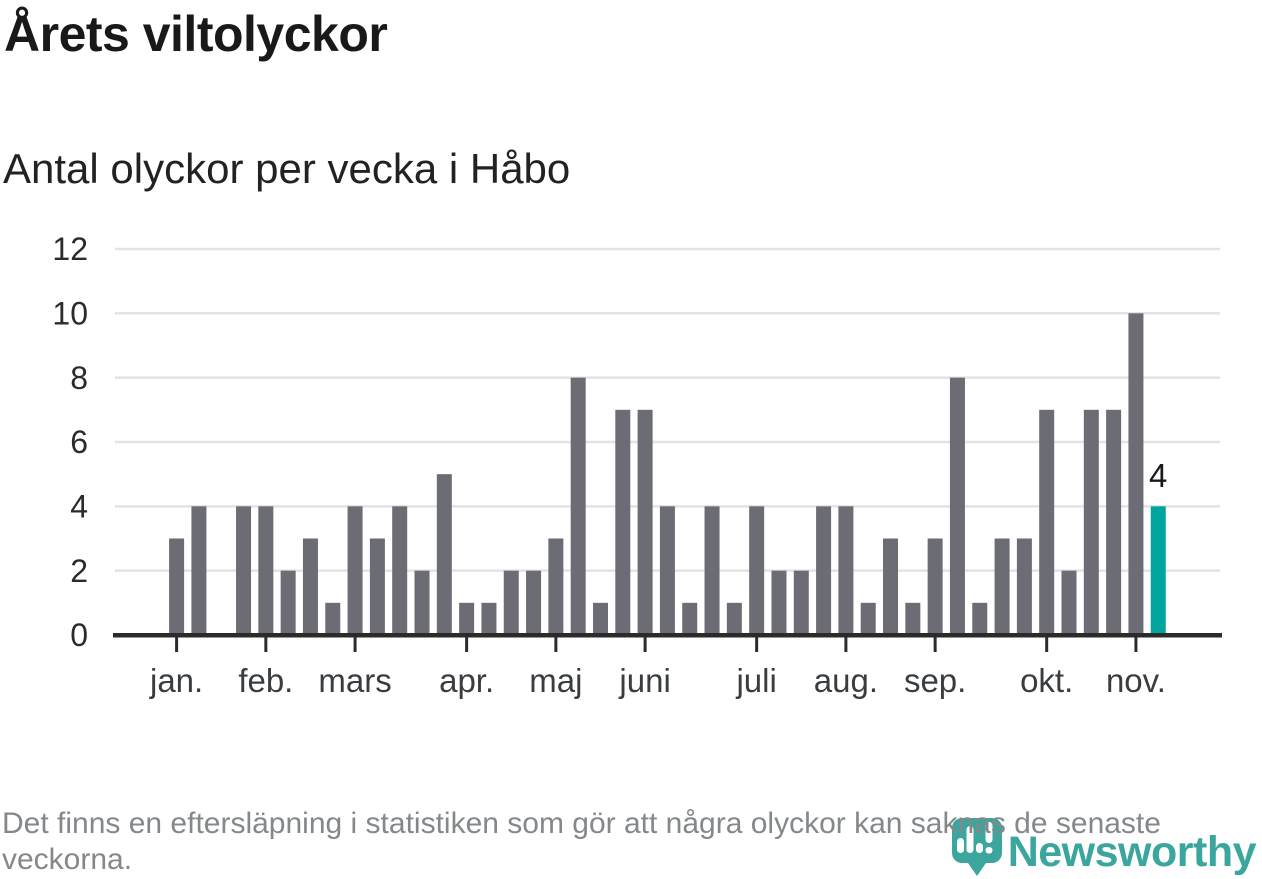 This screenshot has width=1262, height=879. What do you see at coordinates (79, 571) in the screenshot?
I see `y-tick-label: 2` at bounding box center [79, 571].